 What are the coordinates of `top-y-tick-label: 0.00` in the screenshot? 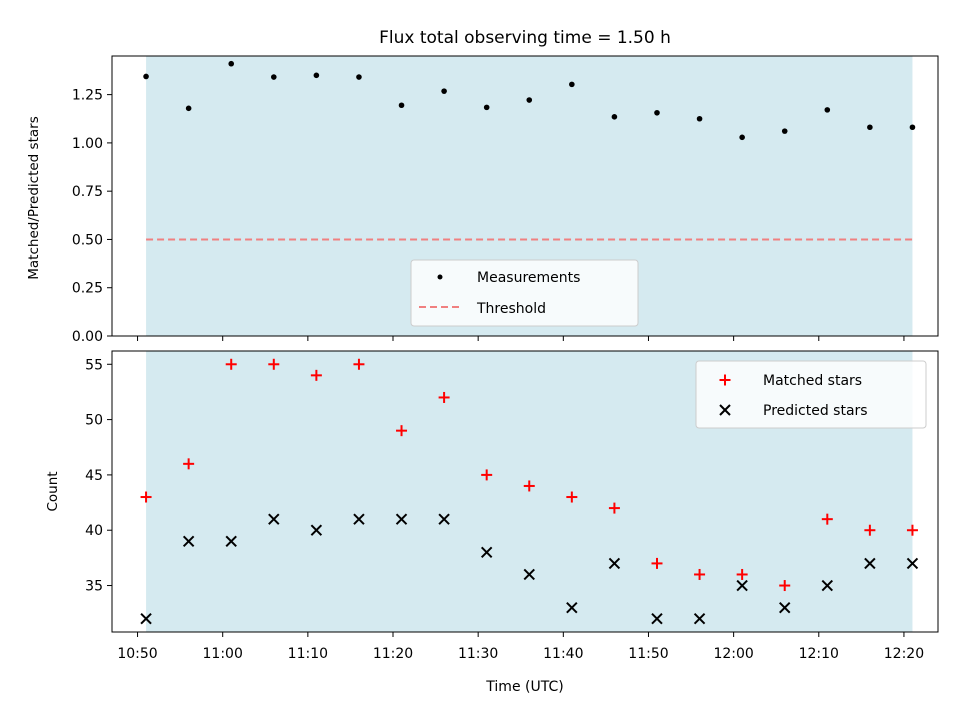 It's located at (87, 337).